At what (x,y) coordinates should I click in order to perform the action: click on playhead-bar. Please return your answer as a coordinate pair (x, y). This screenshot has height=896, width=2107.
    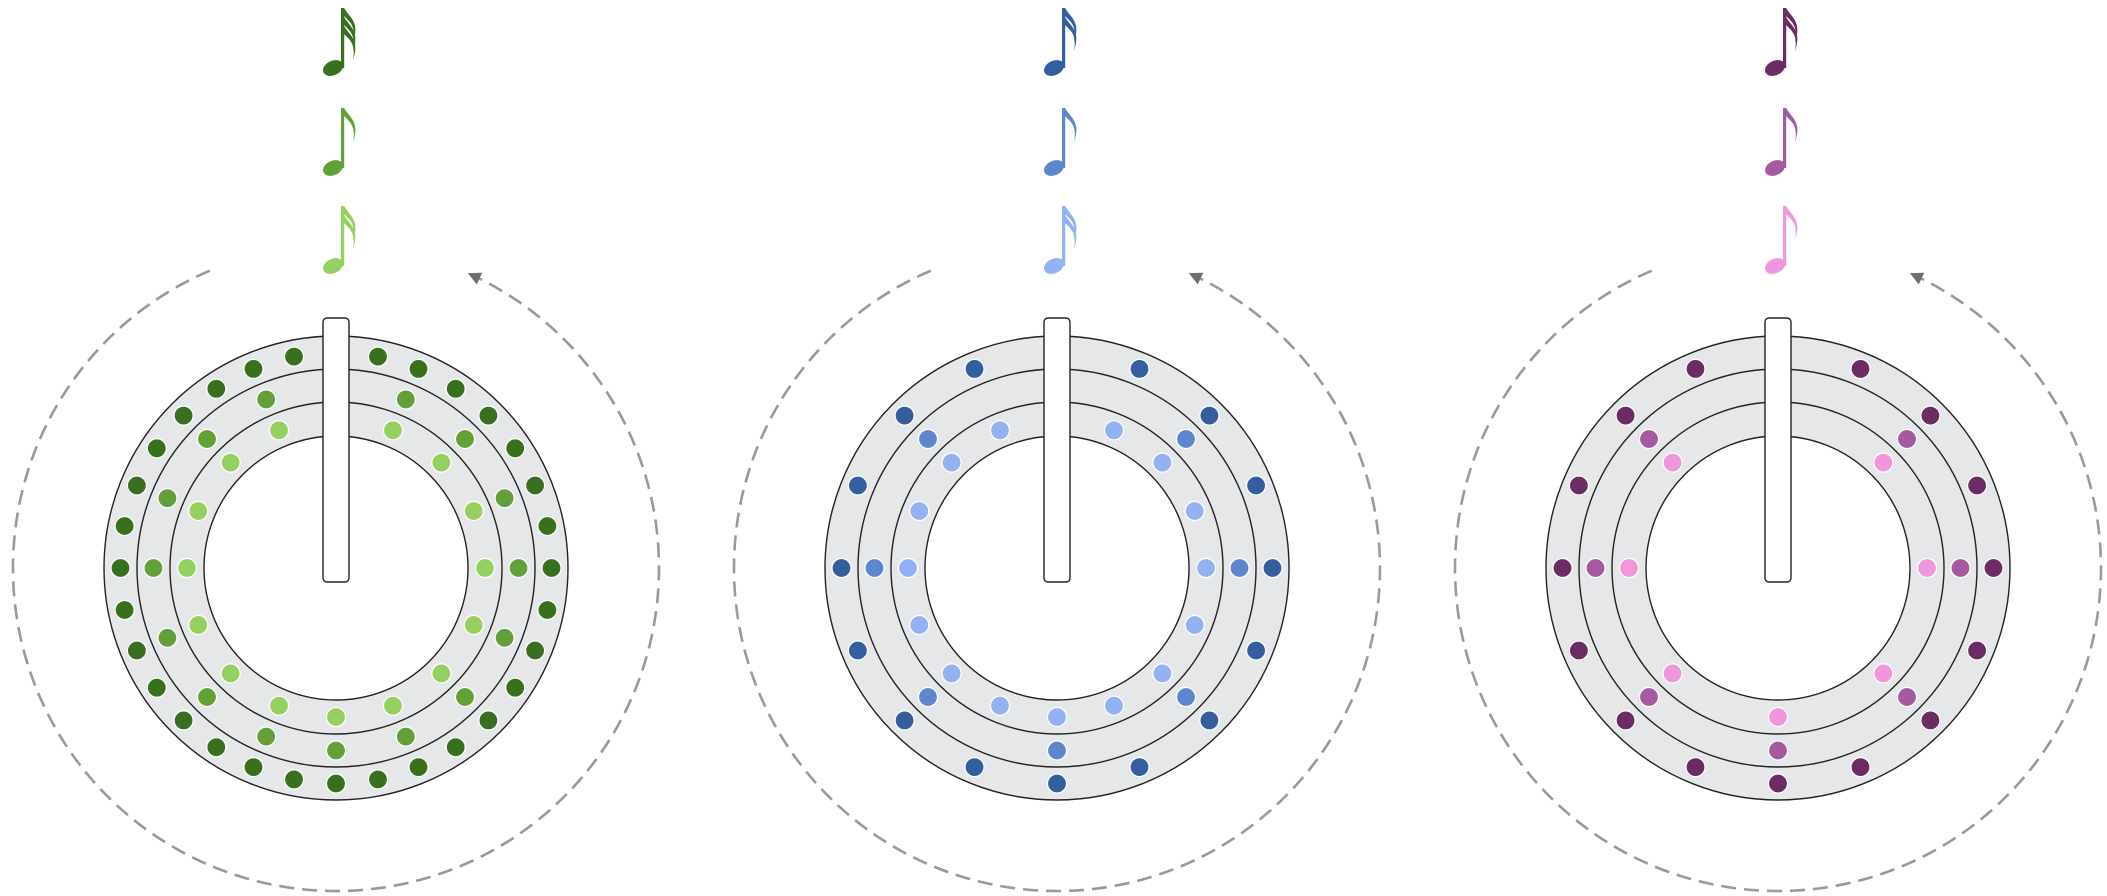
    Looking at the image, I should click on (1778, 450).